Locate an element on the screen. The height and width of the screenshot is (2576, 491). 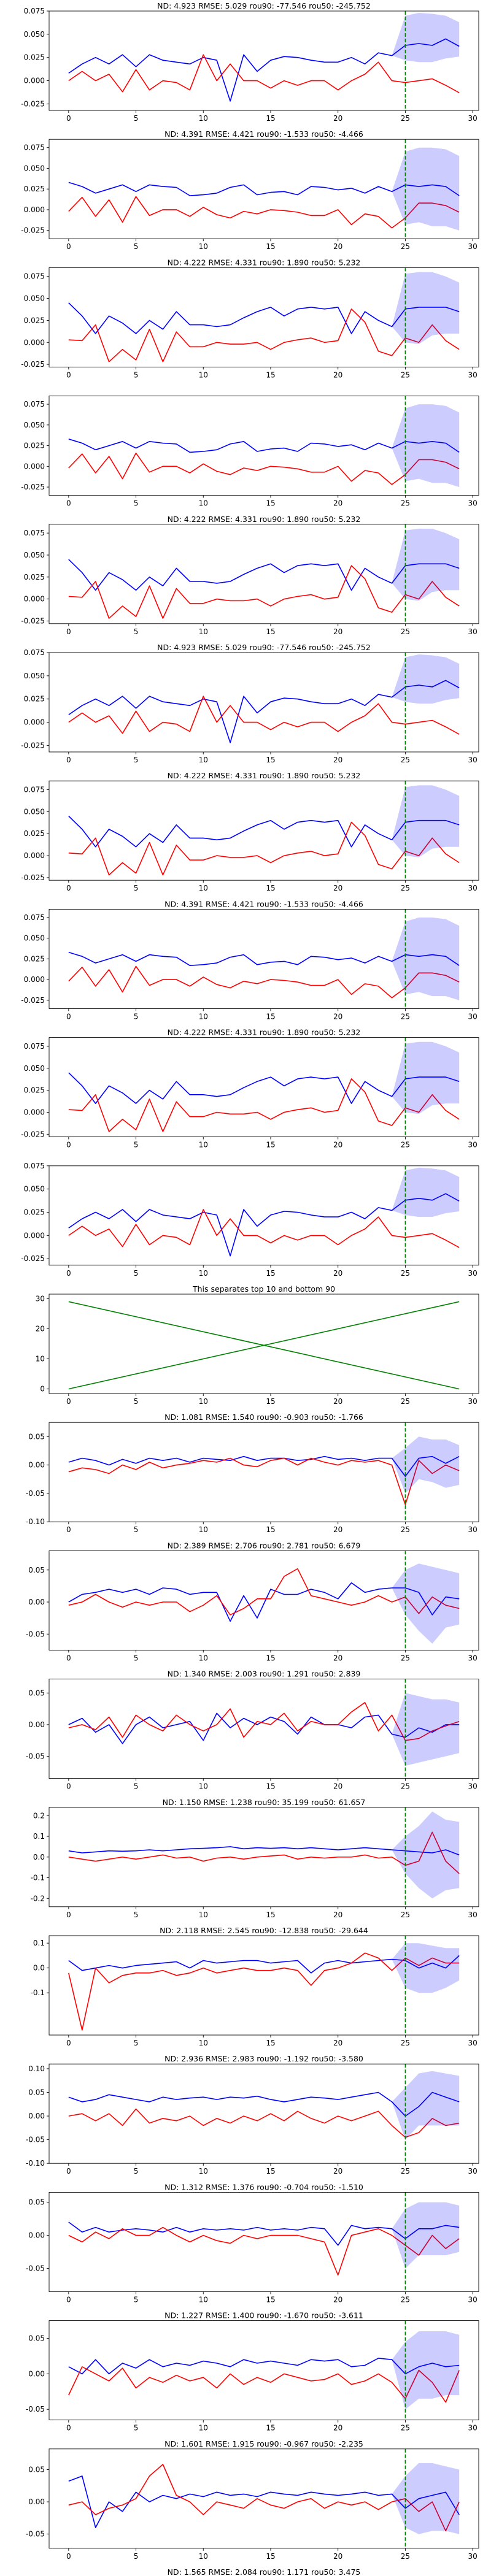
y-tick-label: -0.2 is located at coordinates (38, 1898).